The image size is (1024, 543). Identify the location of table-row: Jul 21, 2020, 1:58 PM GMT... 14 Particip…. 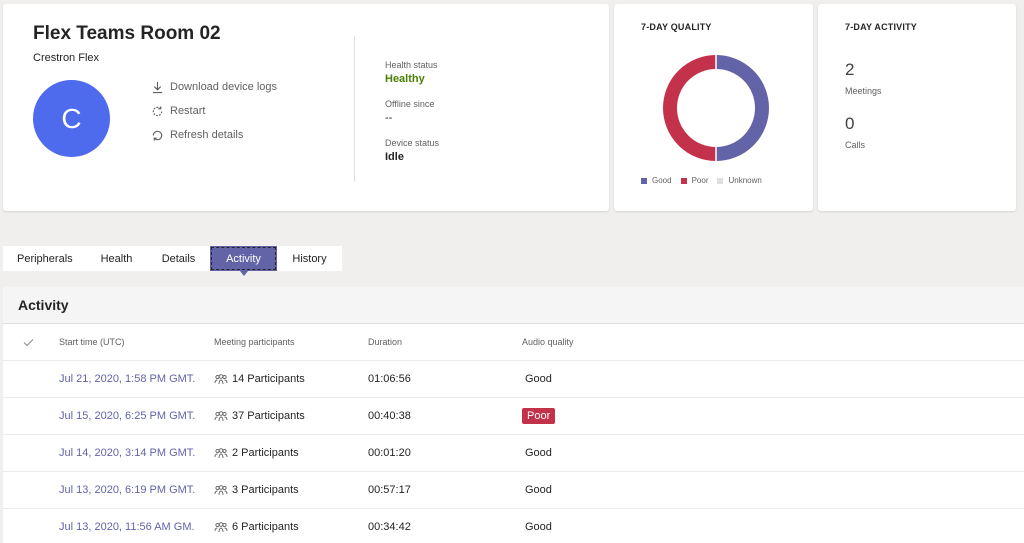
(513, 379).